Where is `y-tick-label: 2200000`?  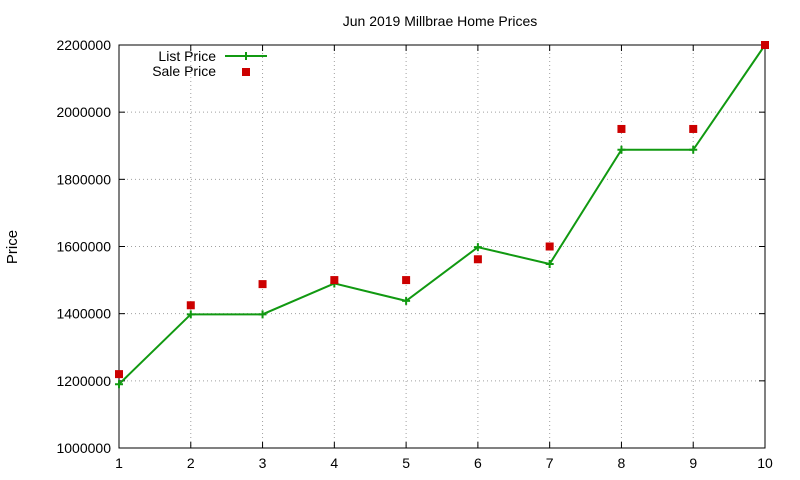
y-tick-label: 2200000 is located at coordinates (83, 45).